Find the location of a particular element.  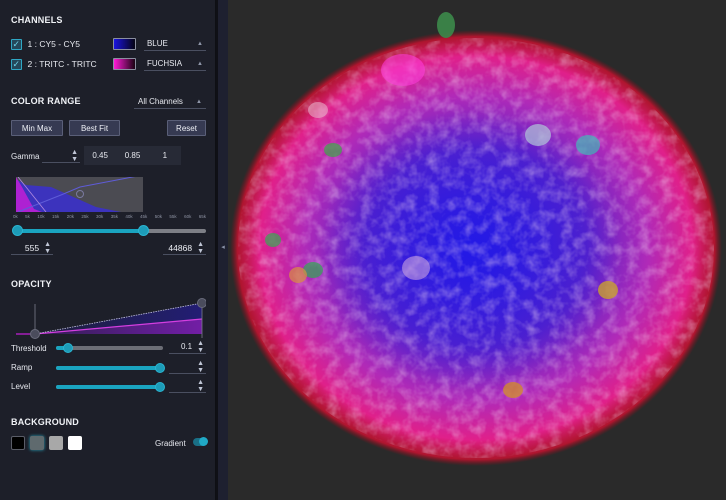

background-swatch-white is located at coordinates (75, 443).